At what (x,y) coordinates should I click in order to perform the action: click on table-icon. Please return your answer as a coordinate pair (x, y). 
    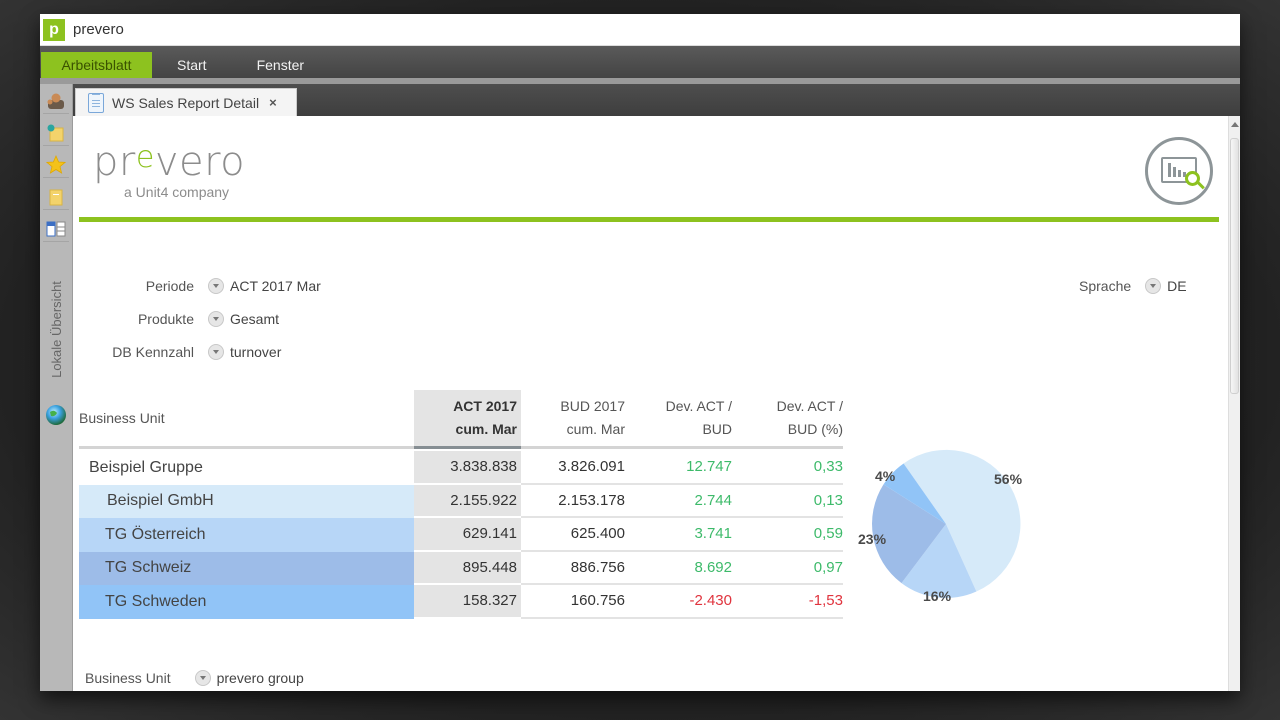
    Looking at the image, I should click on (56, 228).